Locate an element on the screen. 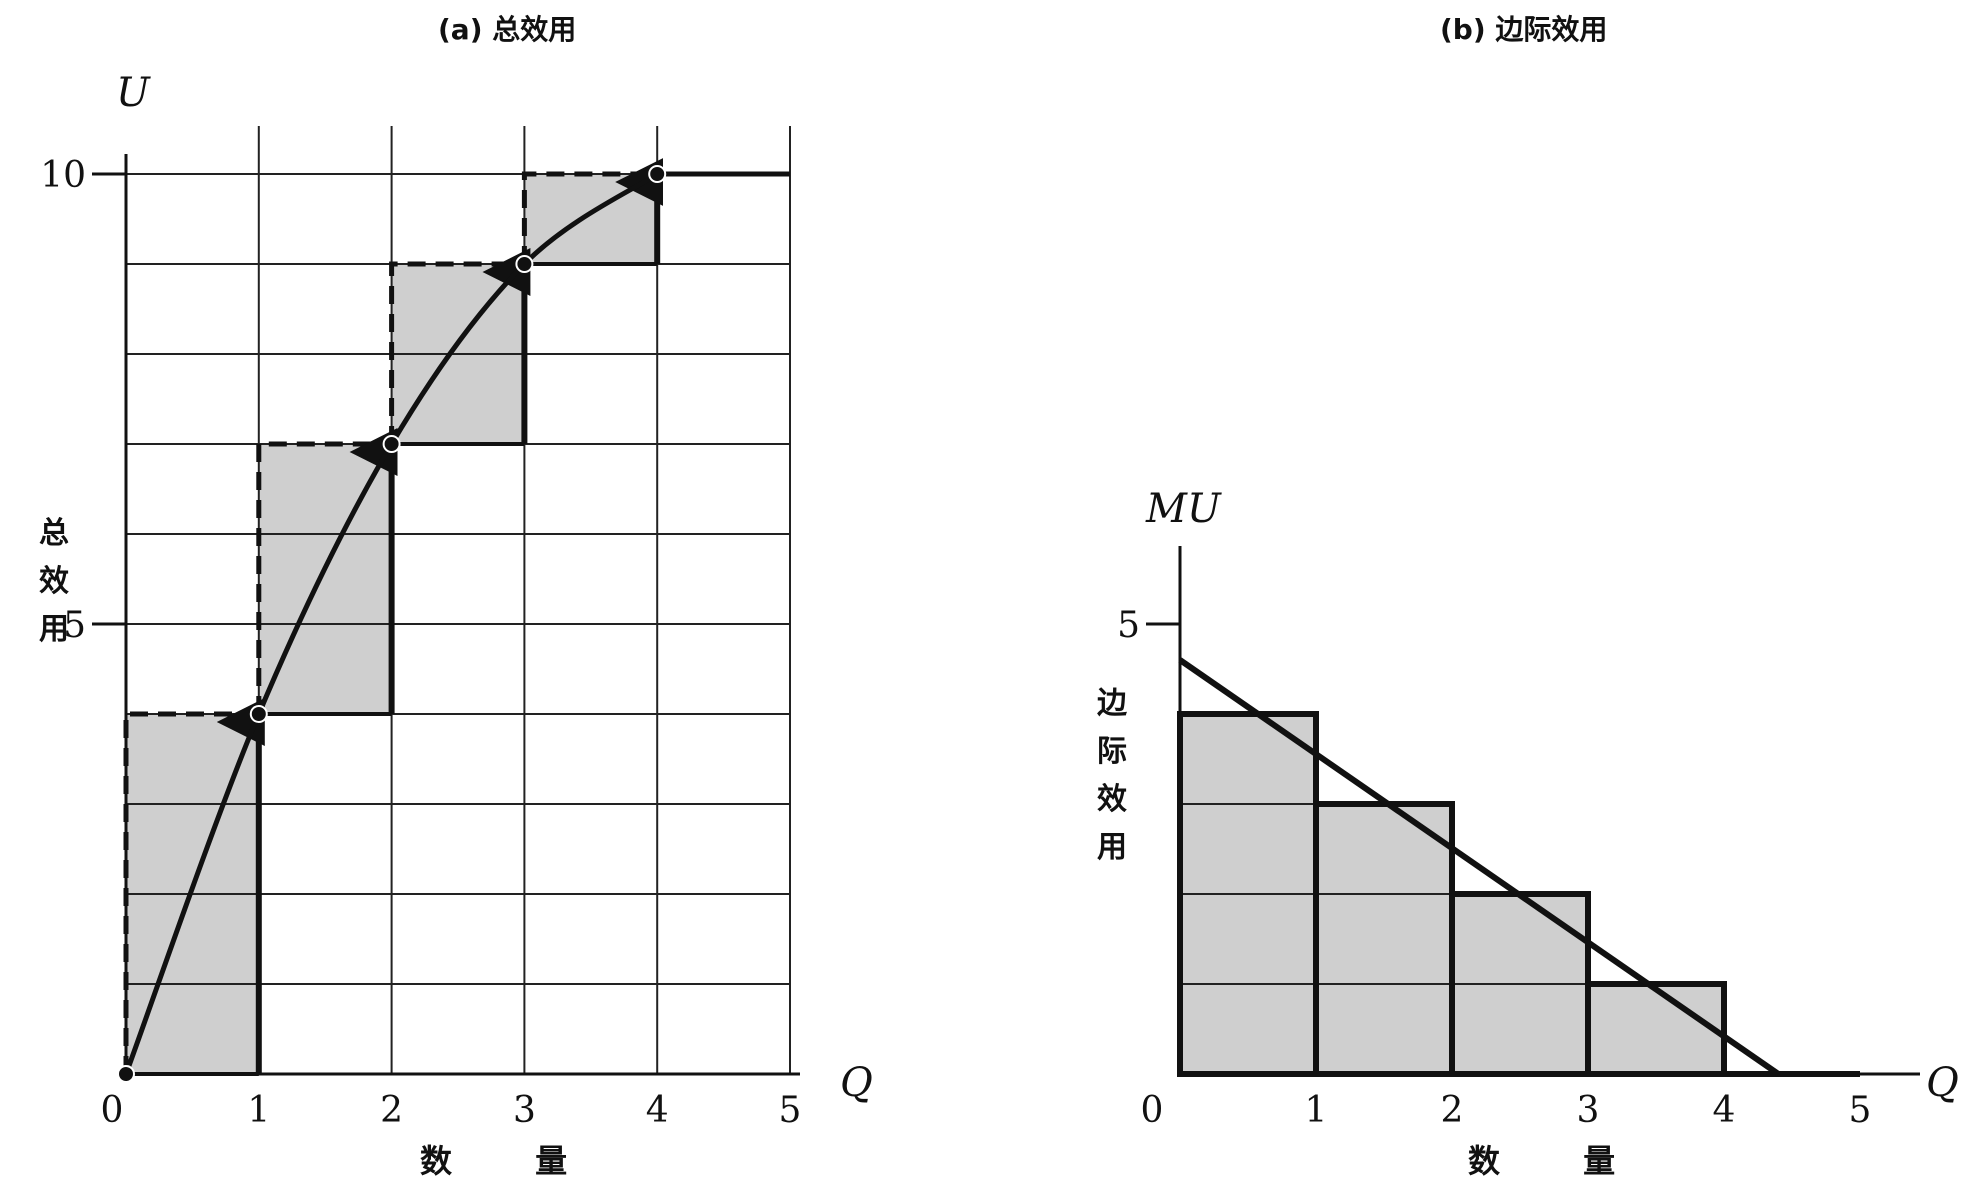 The height and width of the screenshot is (1182, 1983). y-label-char: 边 is located at coordinates (1112, 703).